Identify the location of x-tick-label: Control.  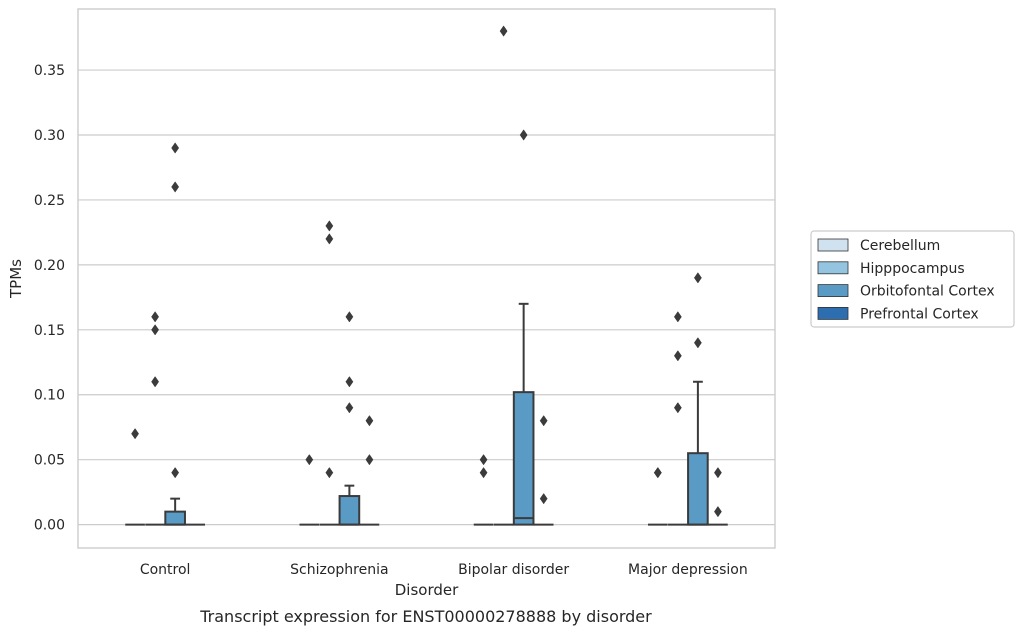
(165, 570).